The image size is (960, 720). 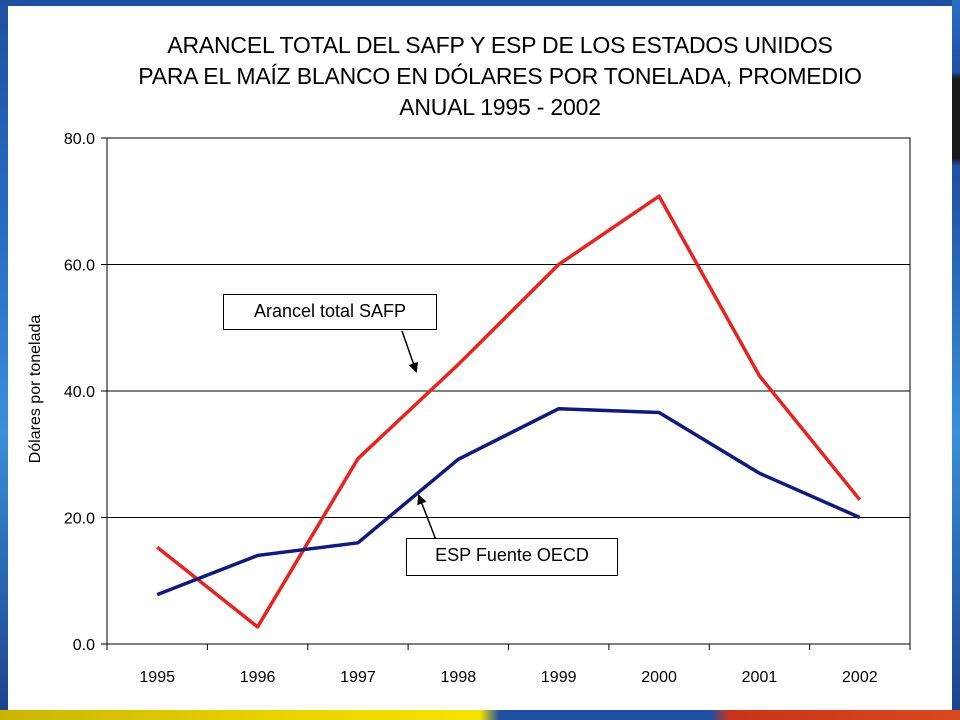 I want to click on annotation-esp-fuente-oecd: ESP Fuente OECD, so click(x=512, y=557).